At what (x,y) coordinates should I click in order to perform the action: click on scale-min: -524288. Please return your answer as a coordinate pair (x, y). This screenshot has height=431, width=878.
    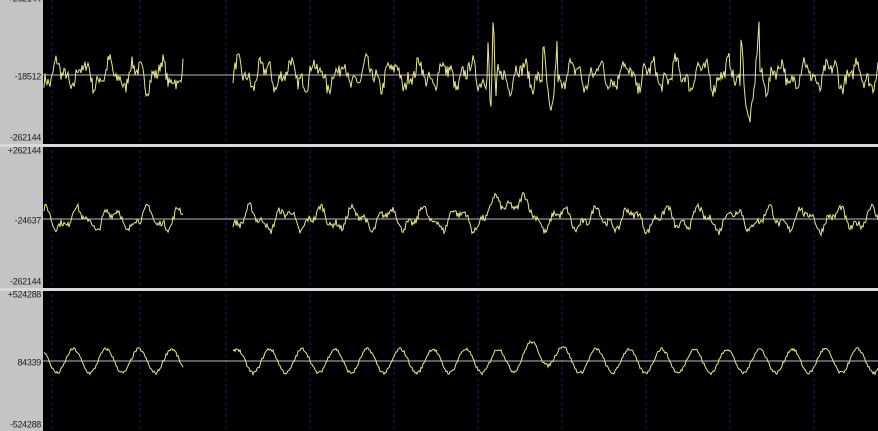
    Looking at the image, I should click on (25, 424).